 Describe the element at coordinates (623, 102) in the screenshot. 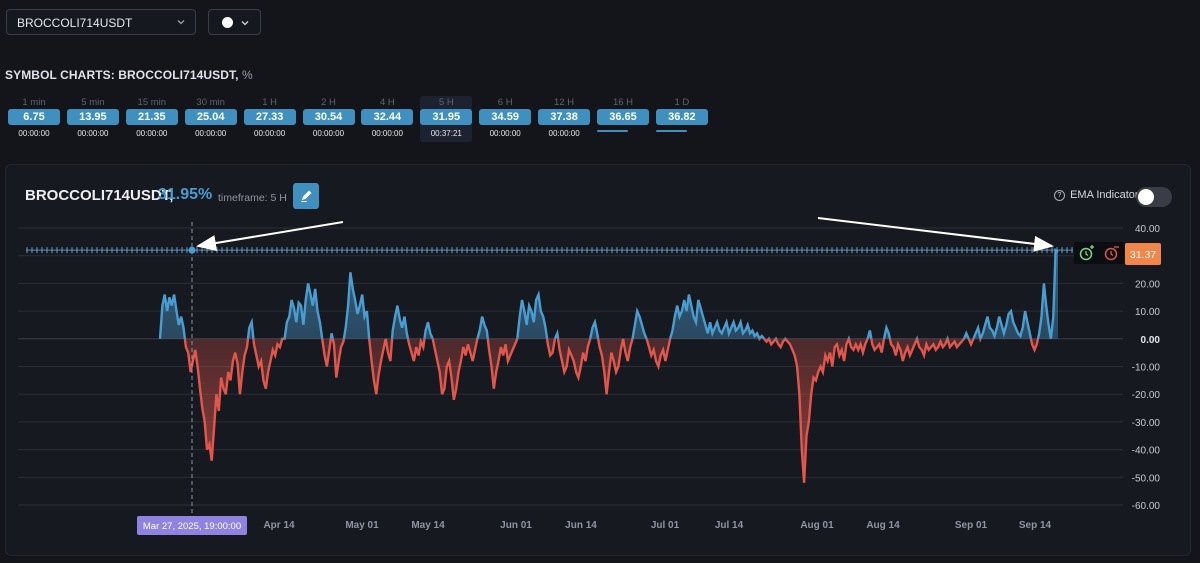

I see `timeframe-label: 16 H` at that location.